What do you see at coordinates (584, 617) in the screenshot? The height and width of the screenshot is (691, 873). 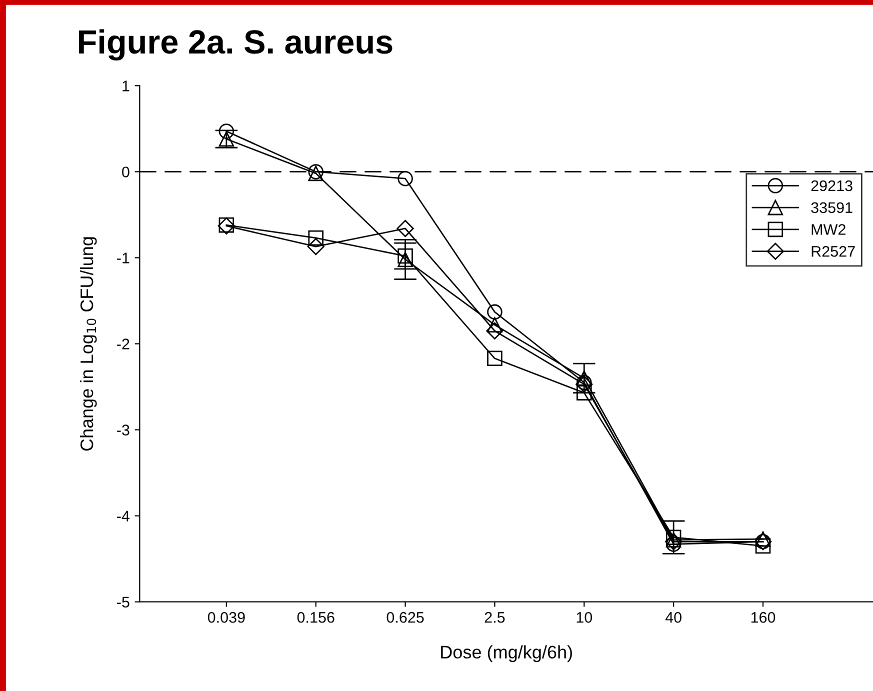 I see `x-tick-label: 10` at bounding box center [584, 617].